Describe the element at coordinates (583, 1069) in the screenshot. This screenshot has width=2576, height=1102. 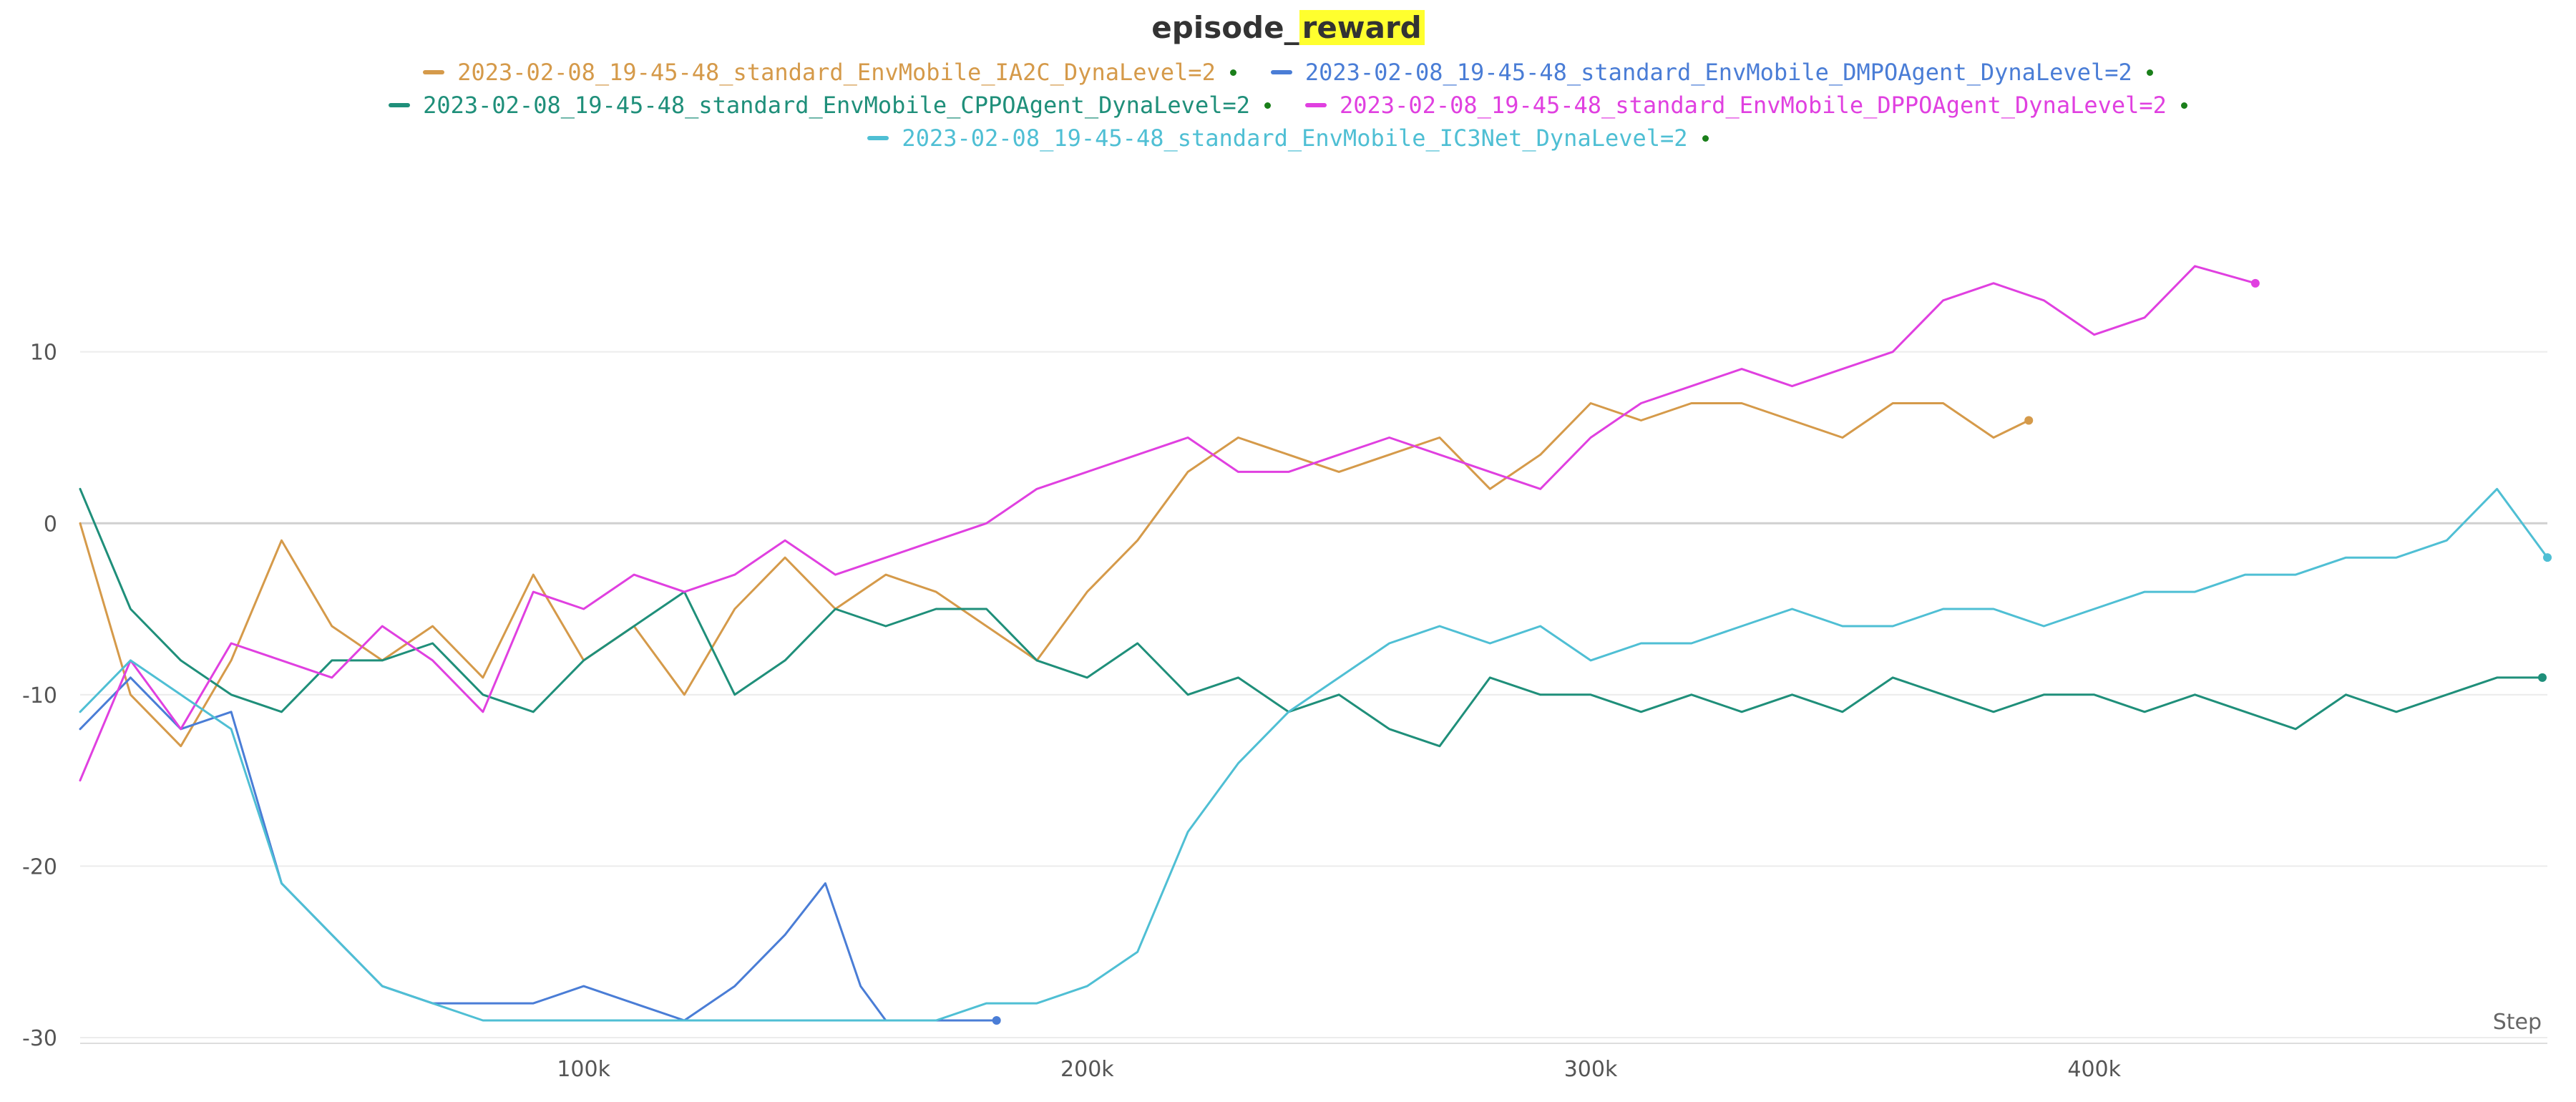
I see `x-tick-label: 100k` at that location.